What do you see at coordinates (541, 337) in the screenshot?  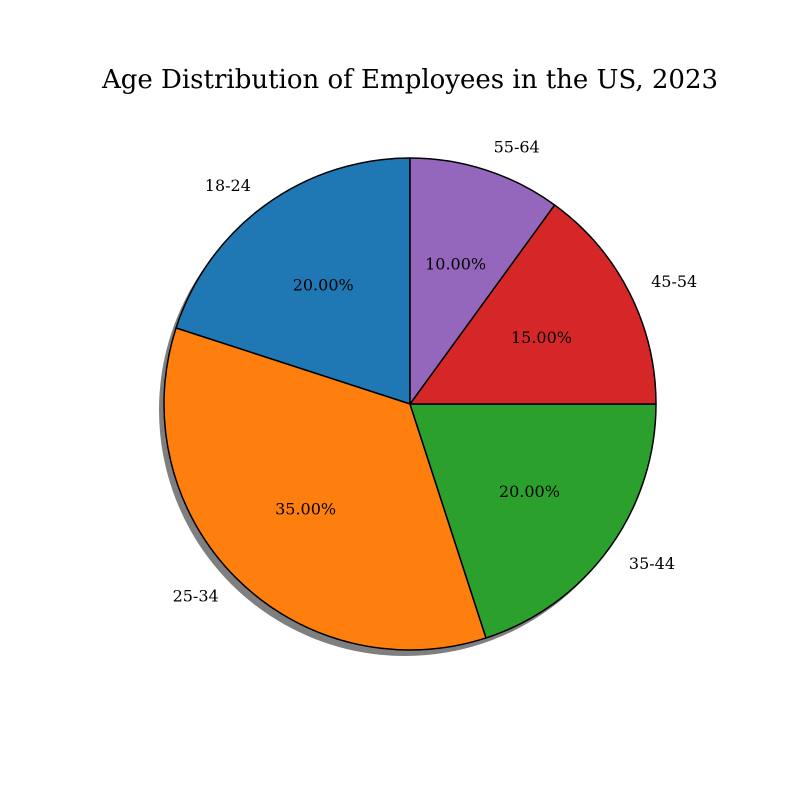 I see `slice-45-54-percentage: 15.00%` at bounding box center [541, 337].